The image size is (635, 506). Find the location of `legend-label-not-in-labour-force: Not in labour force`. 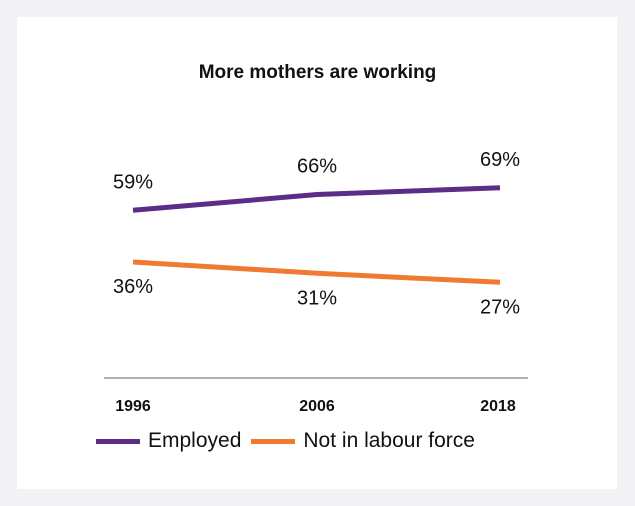

legend-label-not-in-labour-force: Not in labour force is located at coordinates (389, 440).